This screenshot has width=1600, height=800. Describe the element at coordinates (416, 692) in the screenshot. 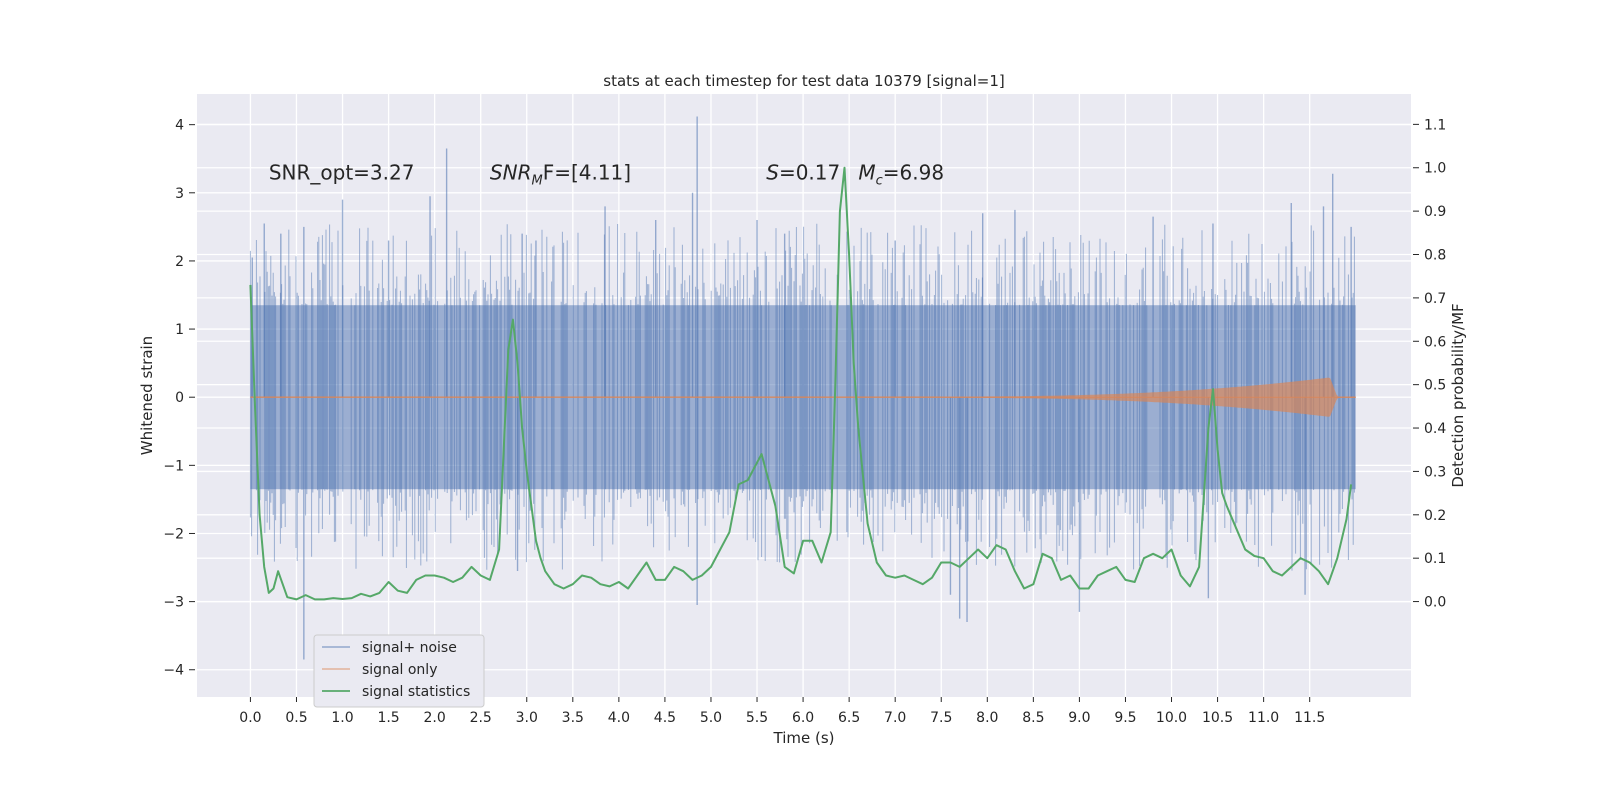

I see `legend-label-signal-statistics: signal statistics` at that location.